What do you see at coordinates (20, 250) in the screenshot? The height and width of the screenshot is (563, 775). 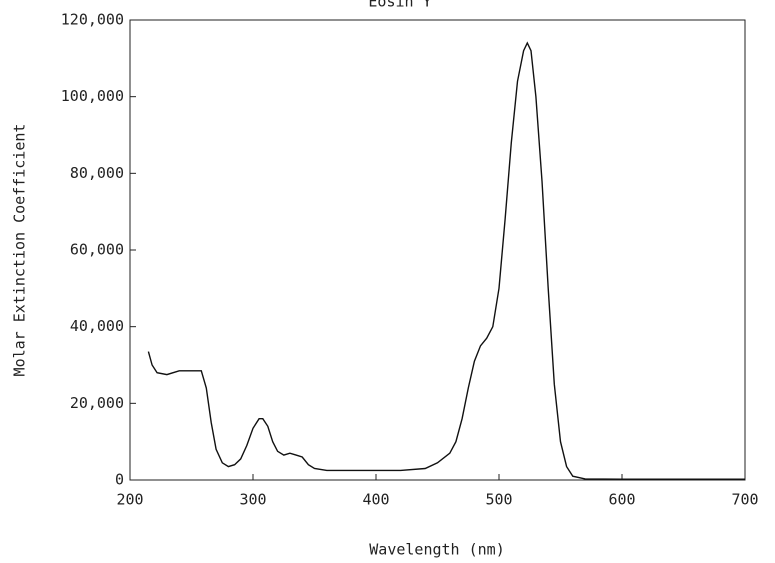 I see `y-axis-label: Molar Extinction Coefficient` at bounding box center [20, 250].